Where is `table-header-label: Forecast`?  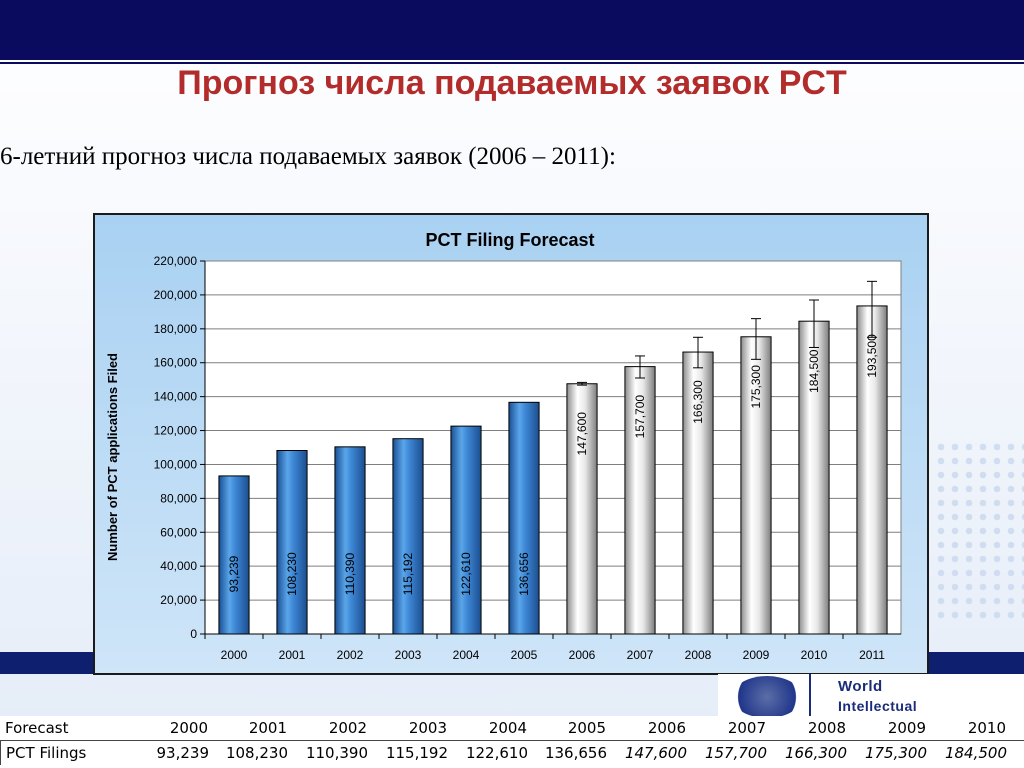
table-header-label: Forecast is located at coordinates (37, 728).